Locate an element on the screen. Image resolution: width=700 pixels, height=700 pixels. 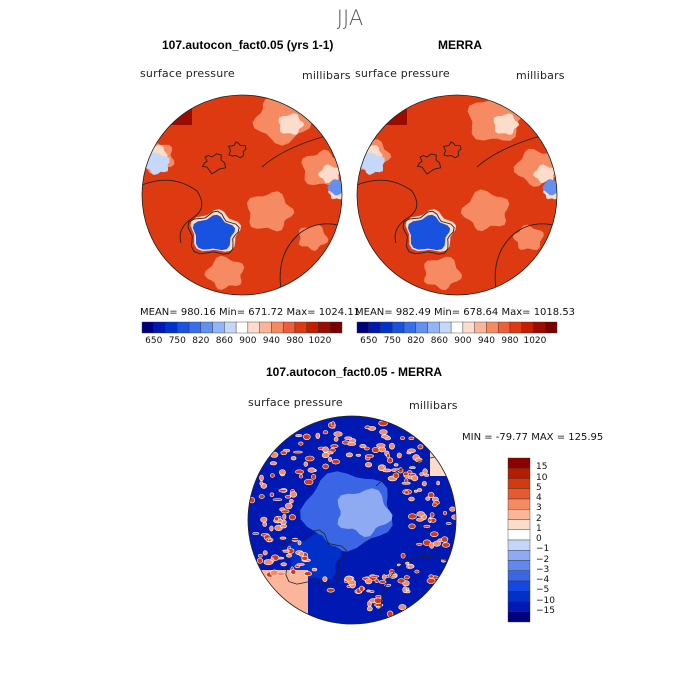
colorbar-tick-label: −15 is located at coordinates (545, 610).